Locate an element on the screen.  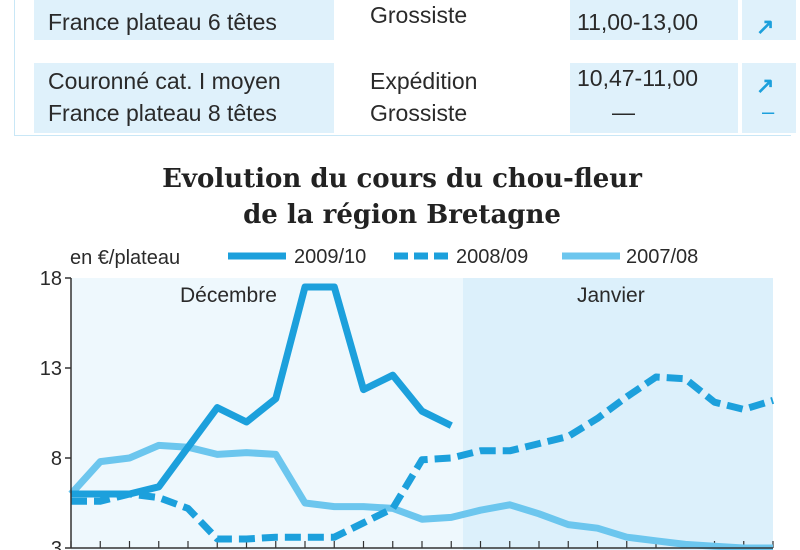
legend-label-2009-10: 2009/10 is located at coordinates (330, 257).